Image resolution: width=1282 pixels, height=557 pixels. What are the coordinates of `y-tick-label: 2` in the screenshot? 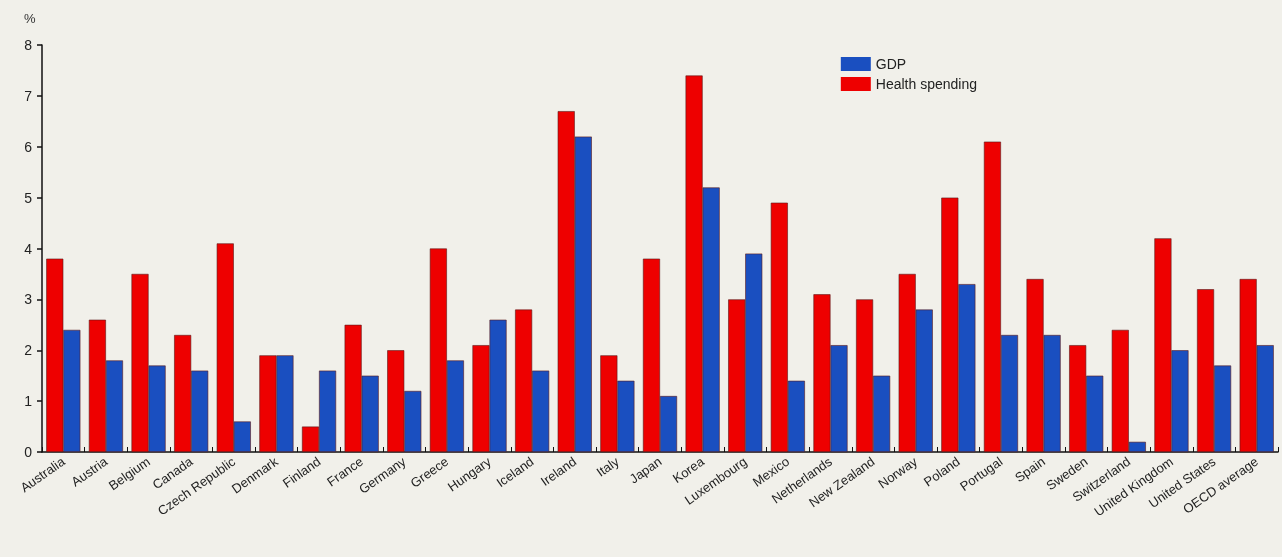 It's located at (28, 350).